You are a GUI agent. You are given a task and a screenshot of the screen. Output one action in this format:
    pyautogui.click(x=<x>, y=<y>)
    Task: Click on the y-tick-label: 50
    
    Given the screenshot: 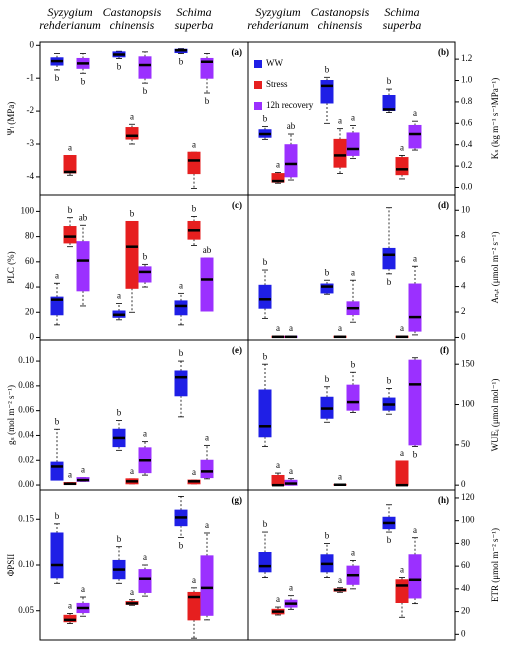 What is the action you would take?
    pyautogui.click(x=466, y=444)
    